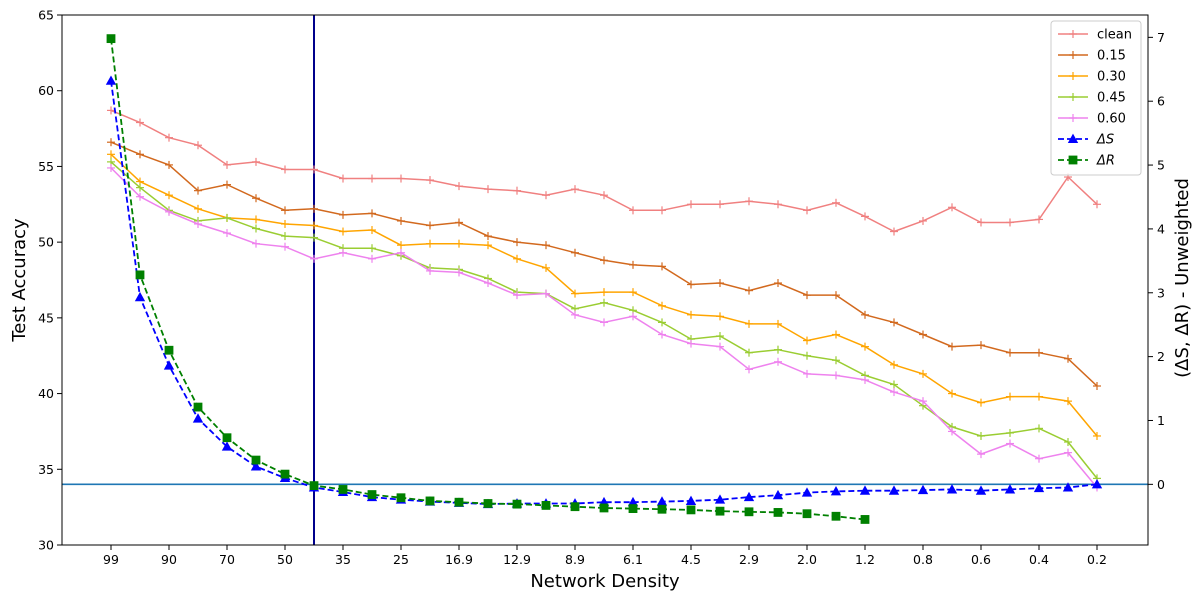  Describe the element at coordinates (46, 317) in the screenshot. I see `y-tick-label: 45` at that location.